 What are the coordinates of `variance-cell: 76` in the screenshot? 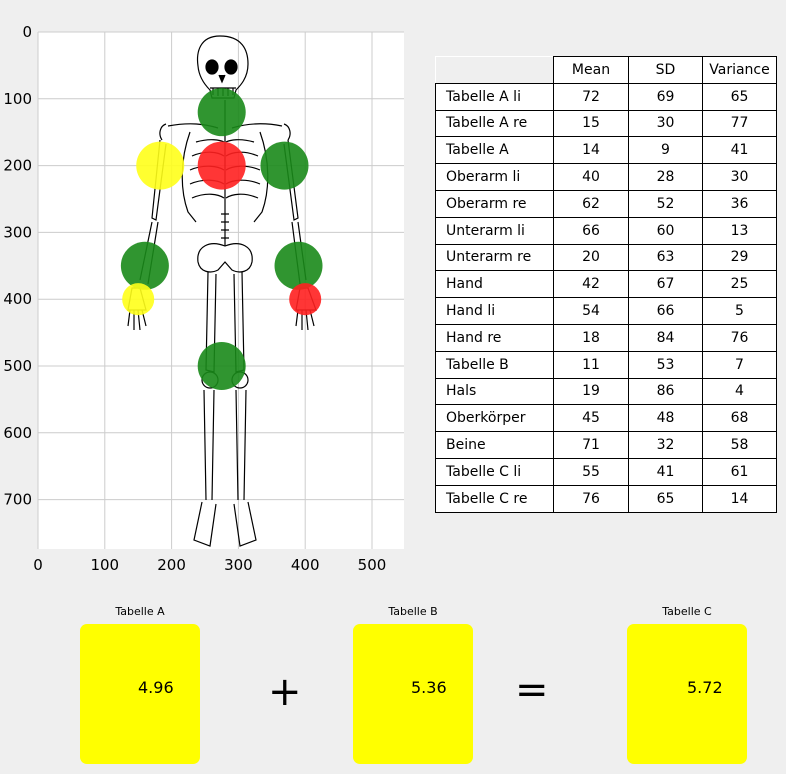 It's located at (739, 337).